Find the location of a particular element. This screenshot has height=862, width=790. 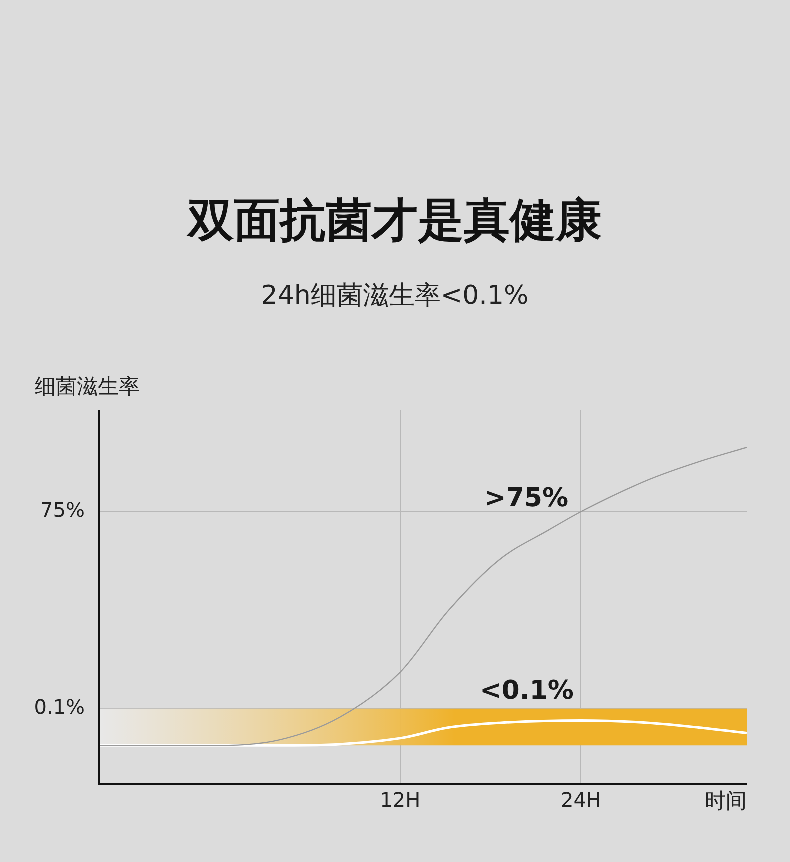

x-tick-label: 24H is located at coordinates (581, 800).